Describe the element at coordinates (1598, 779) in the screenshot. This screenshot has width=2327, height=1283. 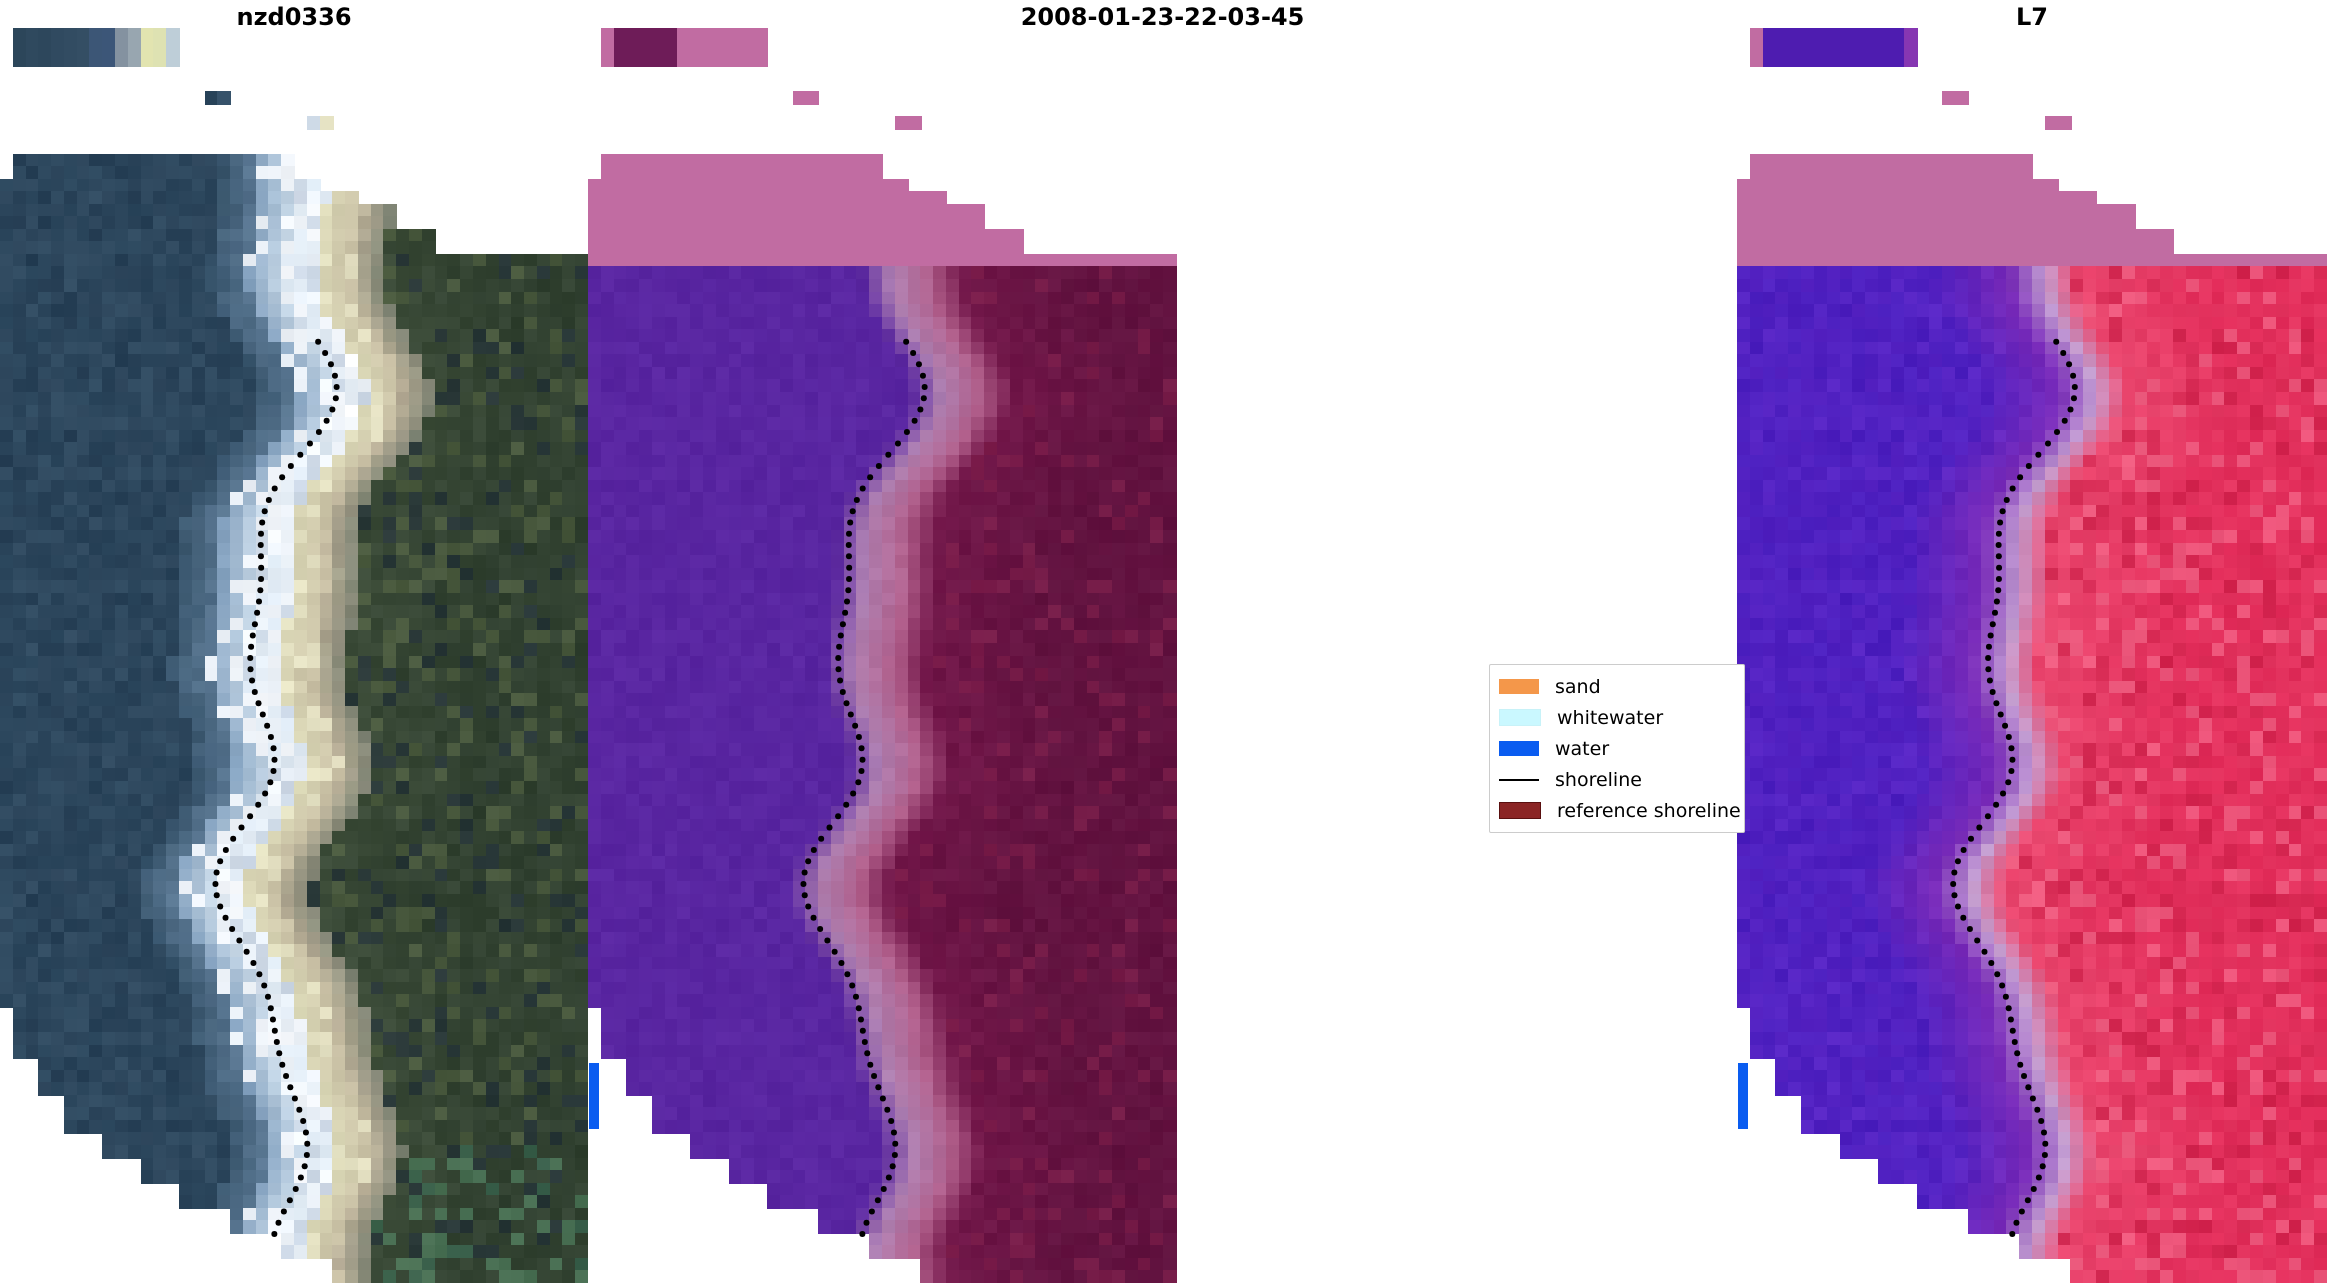
I see `legend-label-shoreline: shoreline` at that location.